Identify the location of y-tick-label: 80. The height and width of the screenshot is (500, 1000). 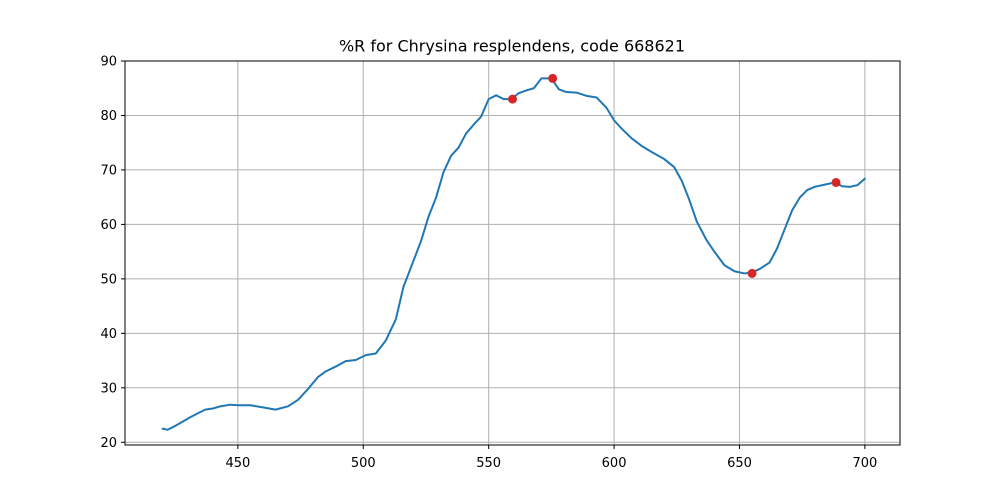
(108, 116).